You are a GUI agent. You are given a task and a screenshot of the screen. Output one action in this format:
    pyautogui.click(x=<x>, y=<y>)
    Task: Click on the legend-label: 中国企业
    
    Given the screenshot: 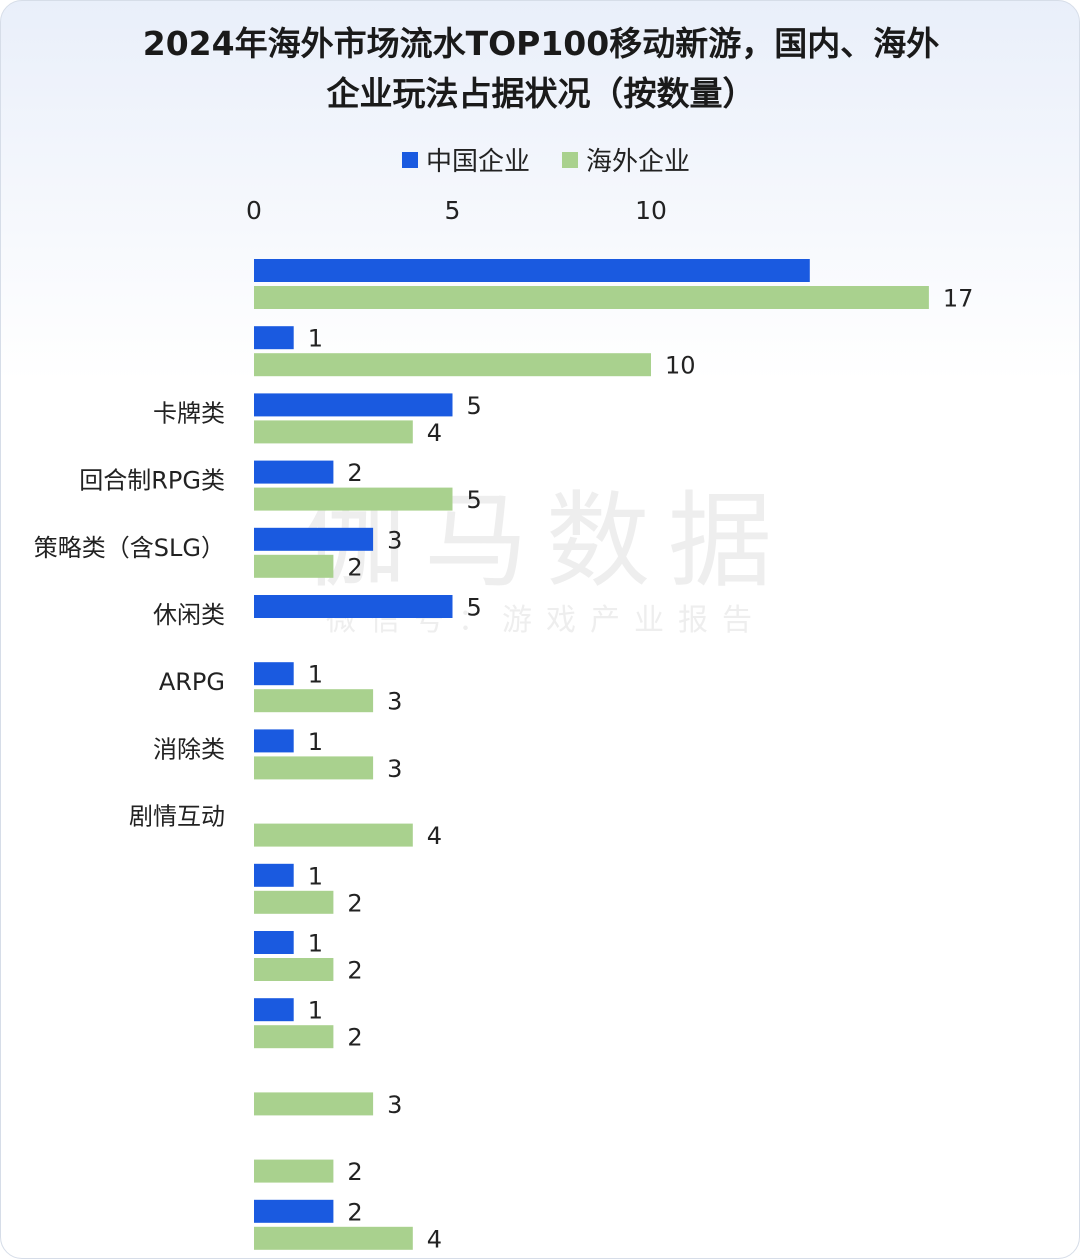 What is the action you would take?
    pyautogui.click(x=477, y=162)
    